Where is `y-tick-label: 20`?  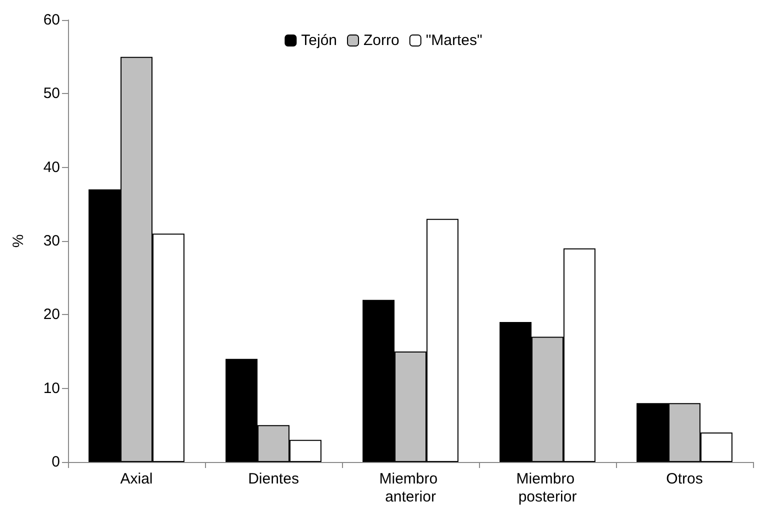 y-tick-label: 20 is located at coordinates (51, 315).